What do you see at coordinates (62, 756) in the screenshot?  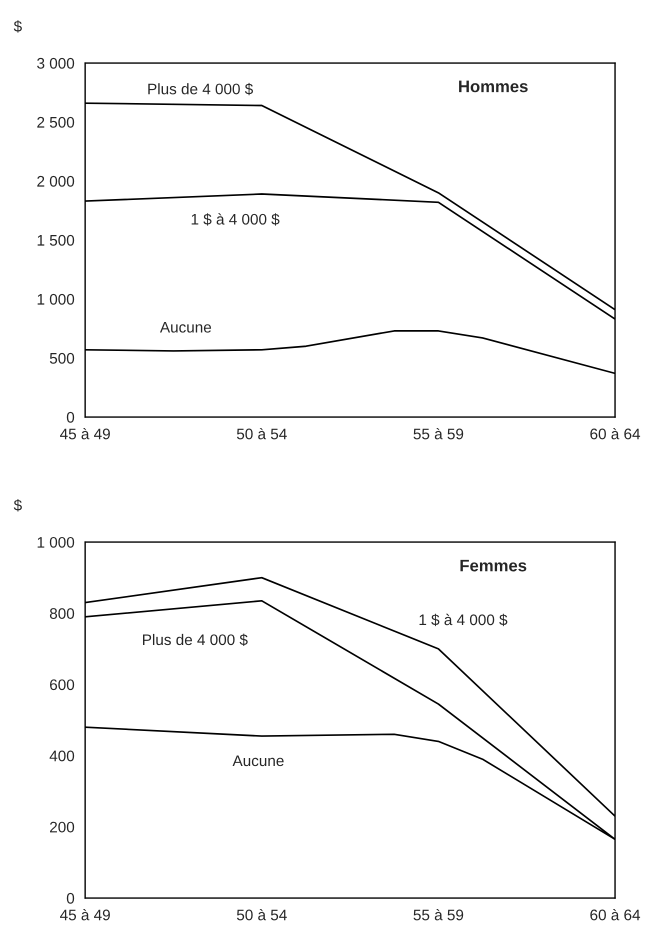 I see `y-tick-label: 400` at bounding box center [62, 756].